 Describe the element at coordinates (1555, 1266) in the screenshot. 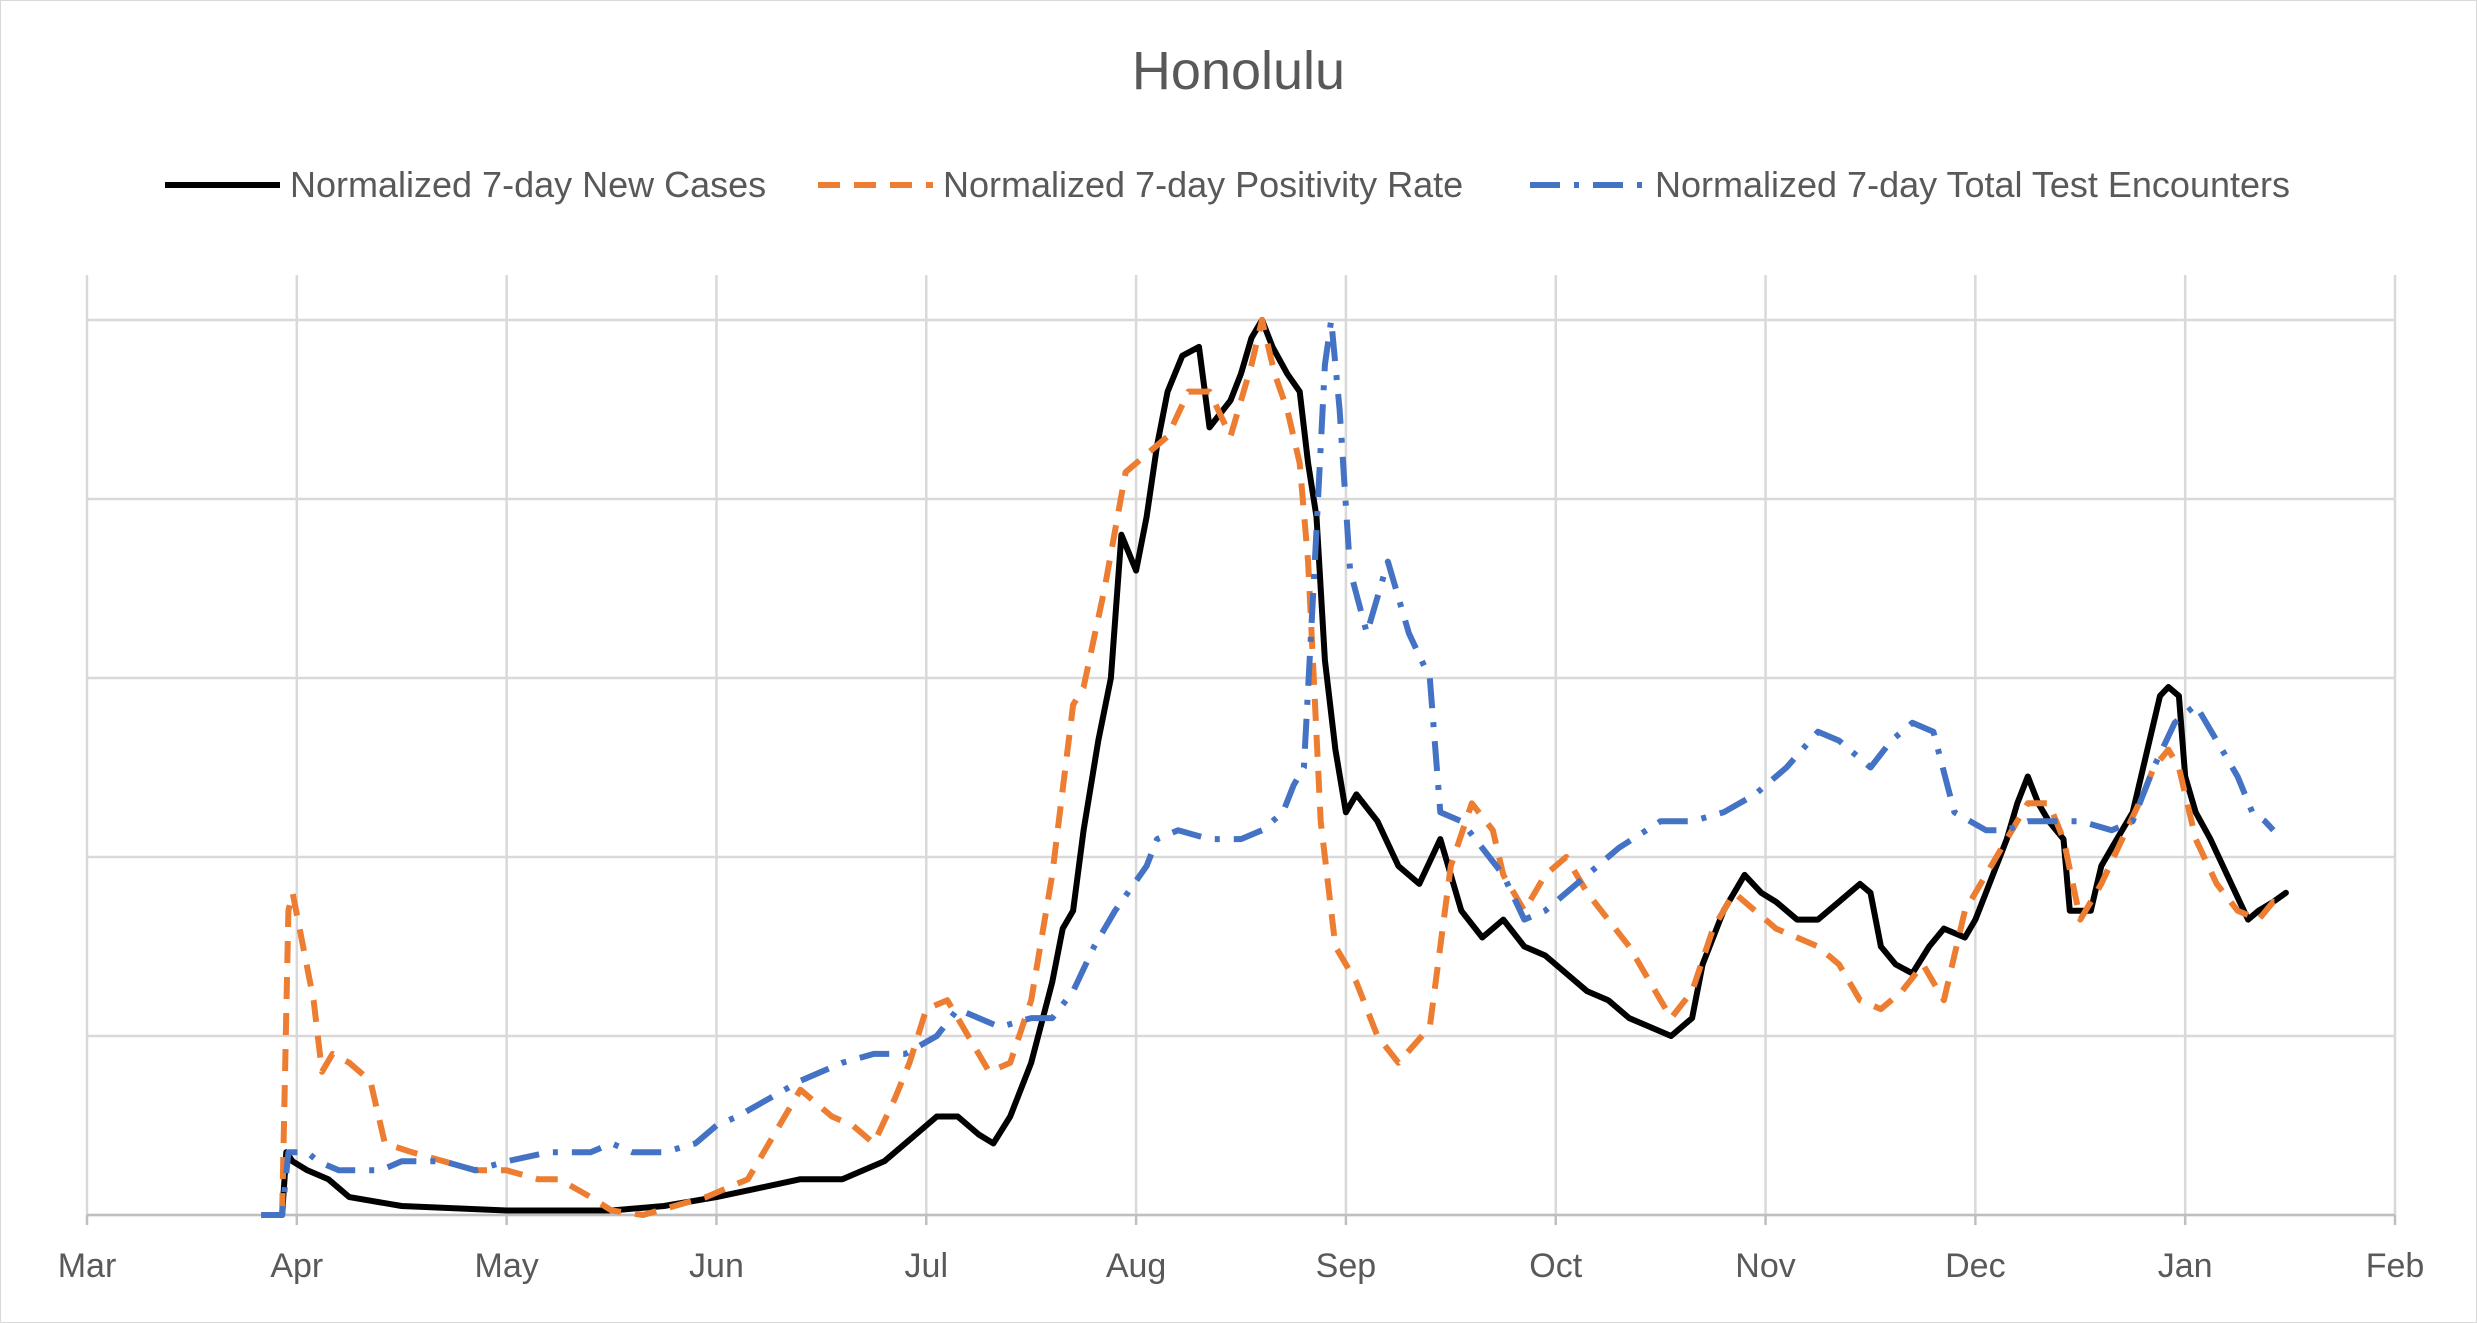

I see `x-tick-label: Oct` at that location.